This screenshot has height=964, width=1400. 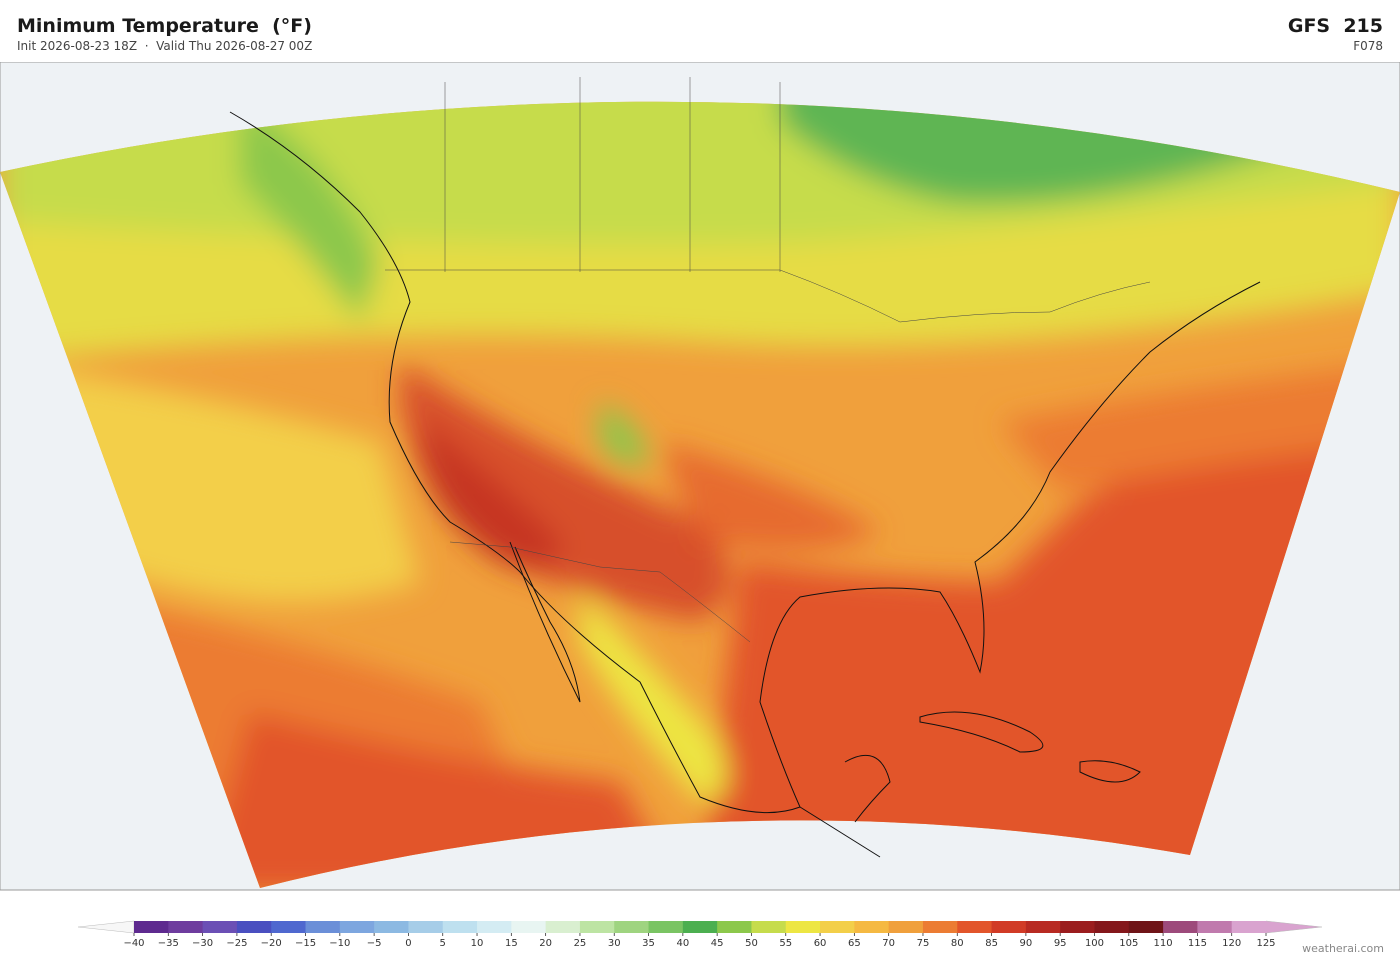 What do you see at coordinates (545, 943) in the screenshot?
I see `colorbar-tick-label: 20` at bounding box center [545, 943].